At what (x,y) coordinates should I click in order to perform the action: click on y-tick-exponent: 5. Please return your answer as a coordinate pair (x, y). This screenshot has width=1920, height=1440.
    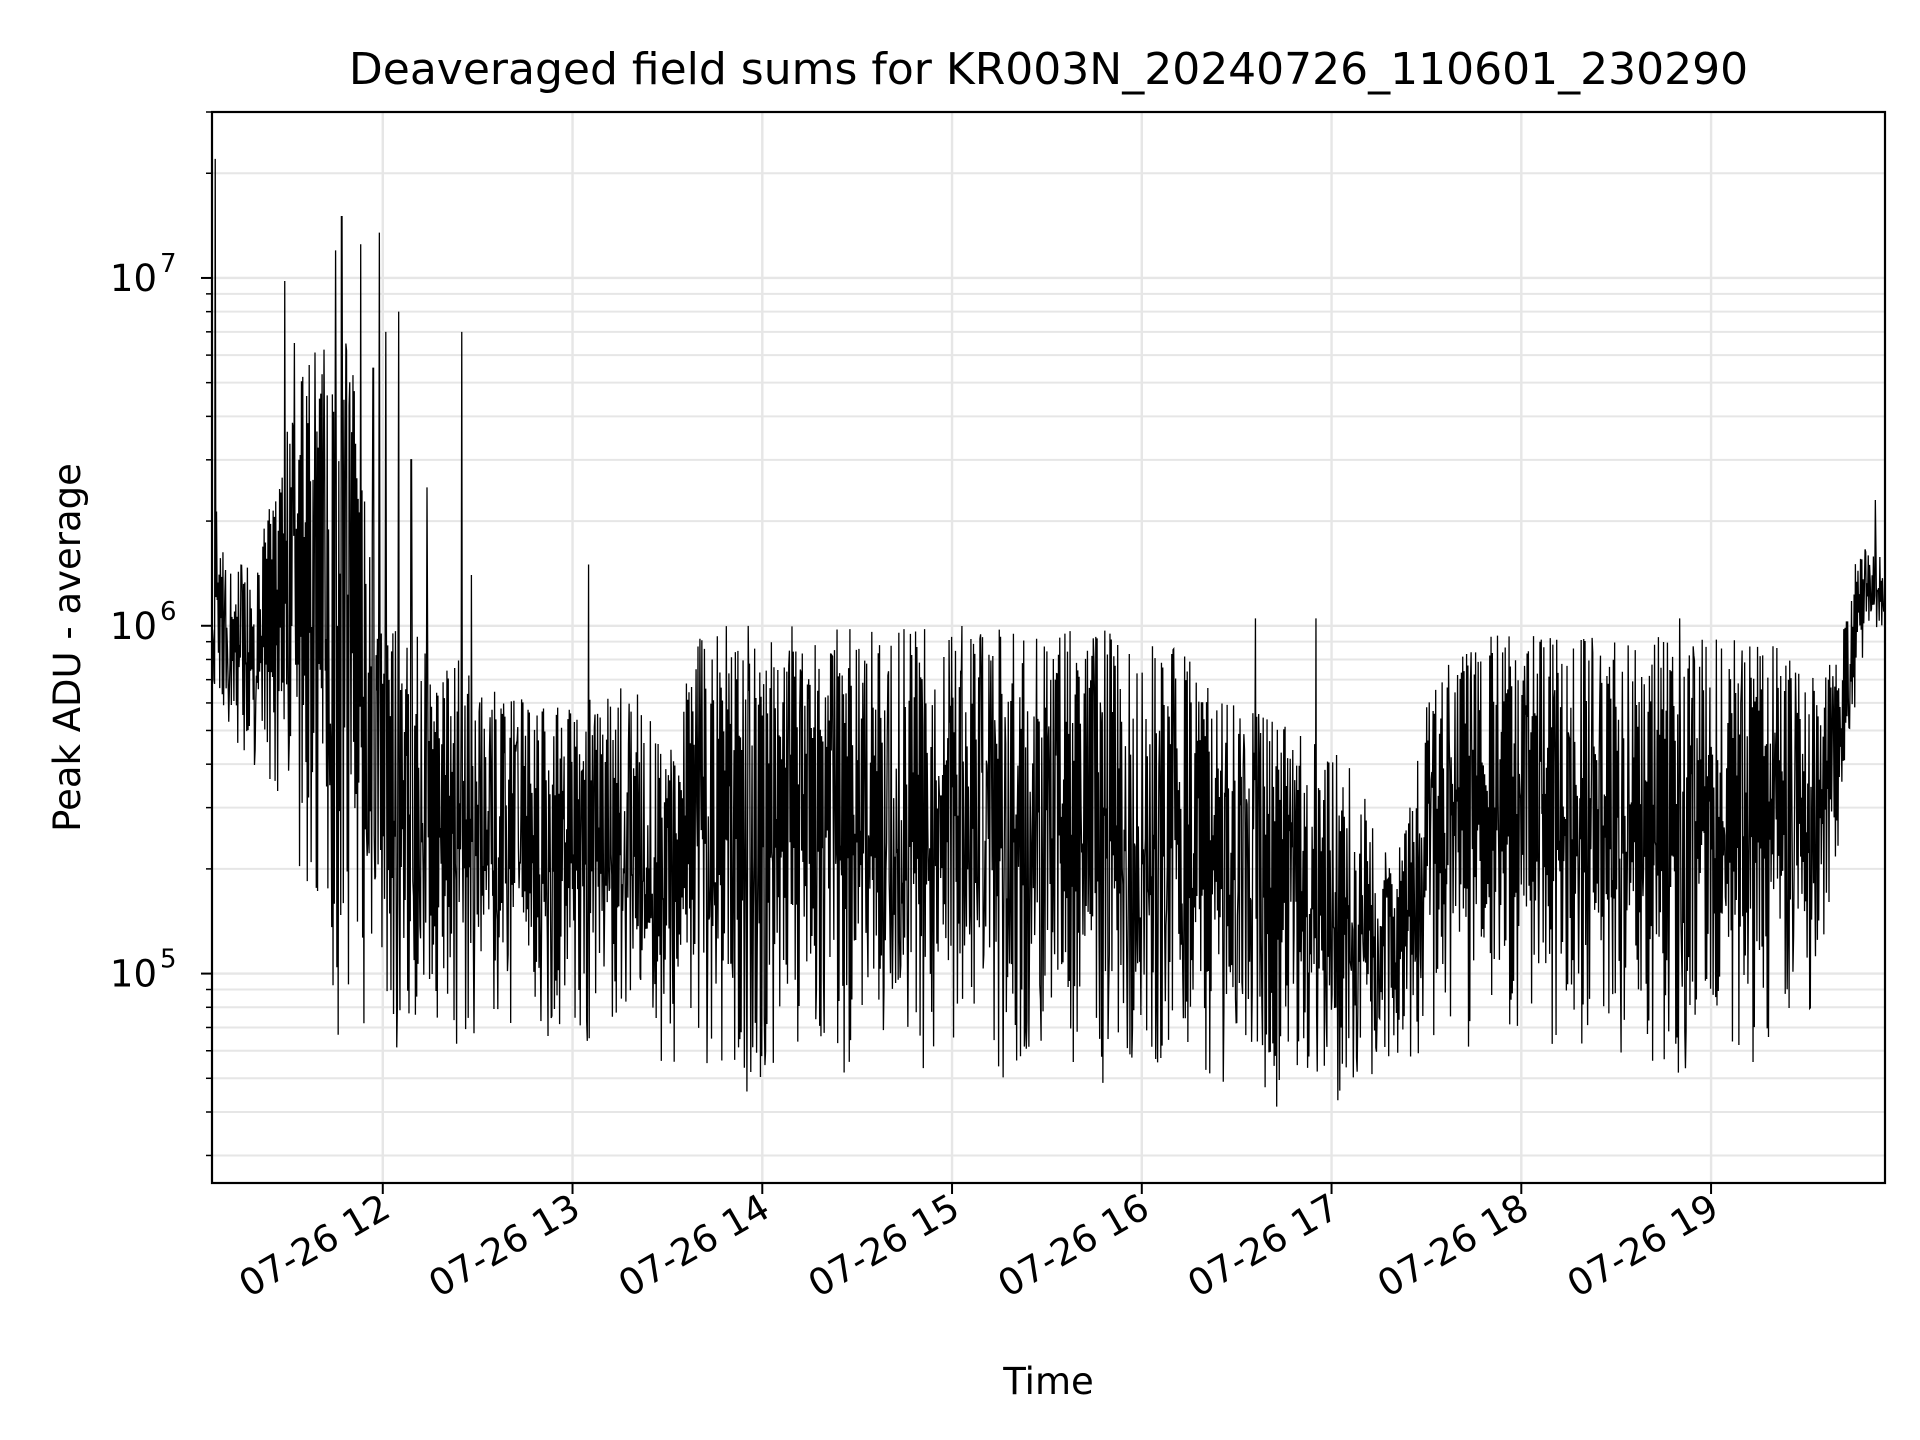
    Looking at the image, I should click on (168, 960).